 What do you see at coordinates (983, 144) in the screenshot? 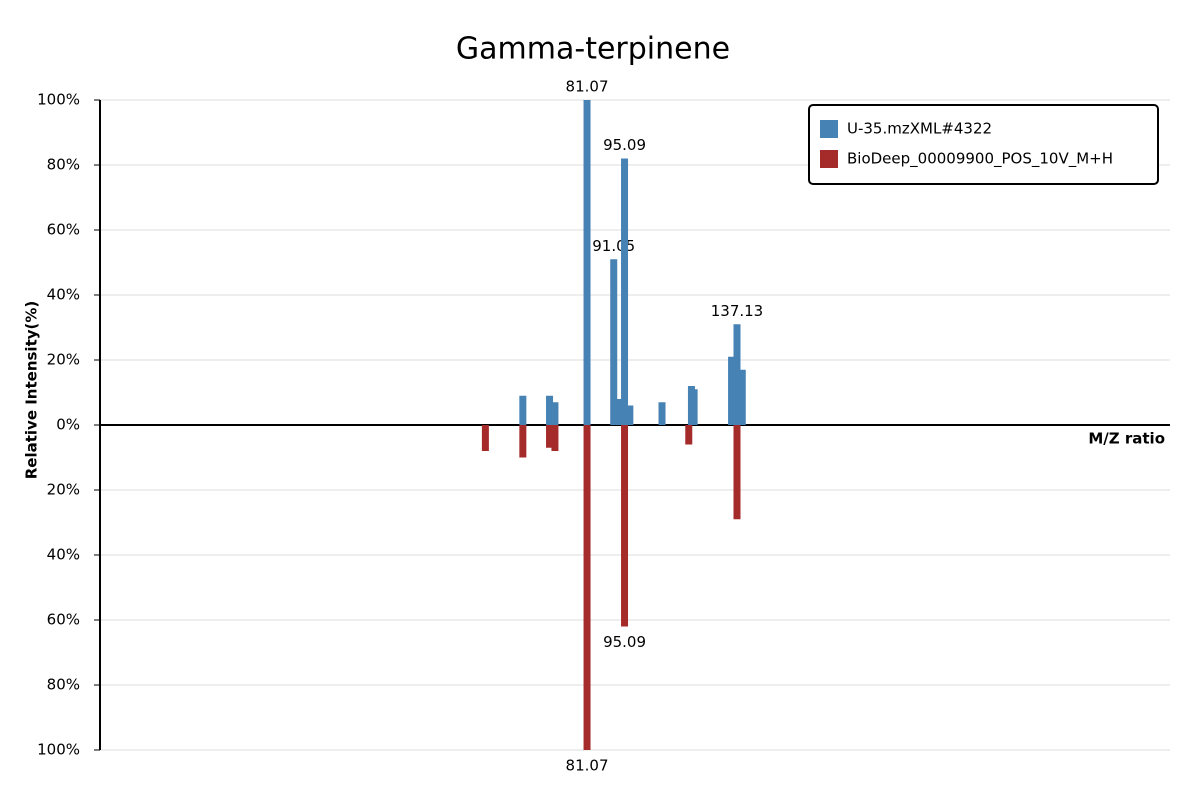
I see `legend-box` at bounding box center [983, 144].